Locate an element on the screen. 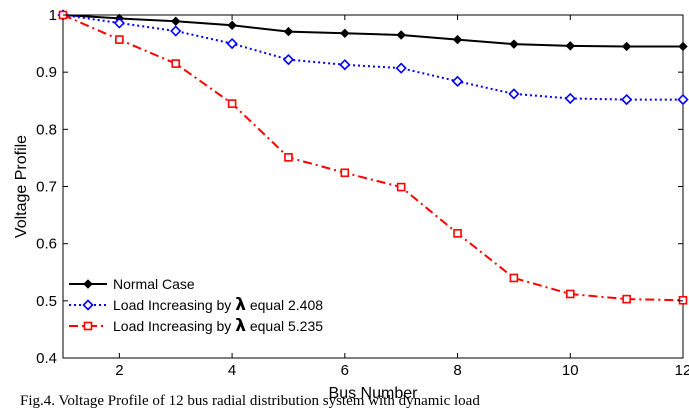 The width and height of the screenshot is (689, 410). x-tick-label: 4 is located at coordinates (232, 370).